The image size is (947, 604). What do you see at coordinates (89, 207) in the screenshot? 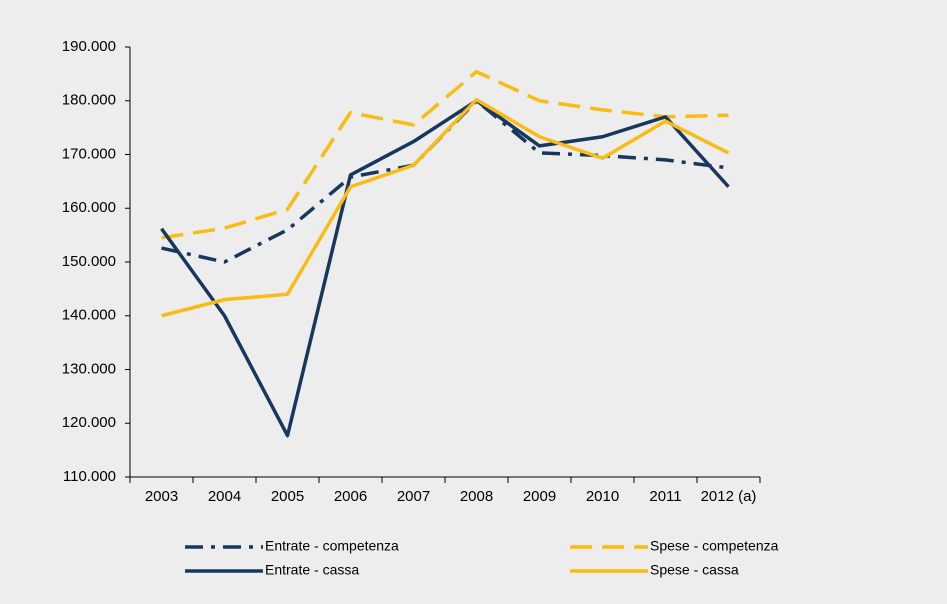
I see `y-tick-label: 160.000` at bounding box center [89, 207].